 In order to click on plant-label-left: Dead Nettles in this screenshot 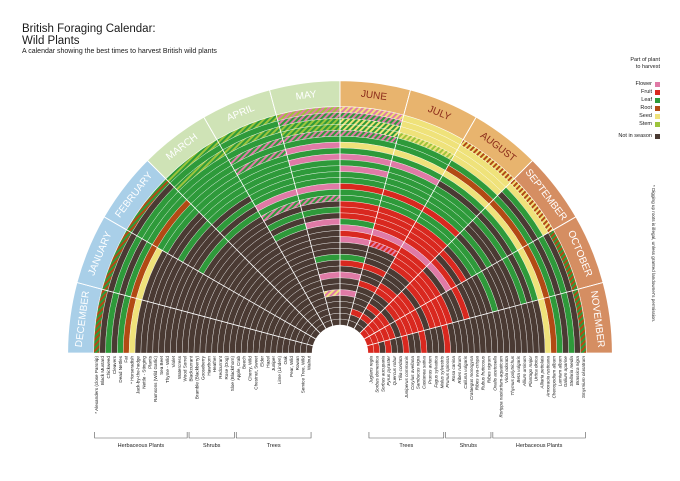, I will do `click(120, 368)`.